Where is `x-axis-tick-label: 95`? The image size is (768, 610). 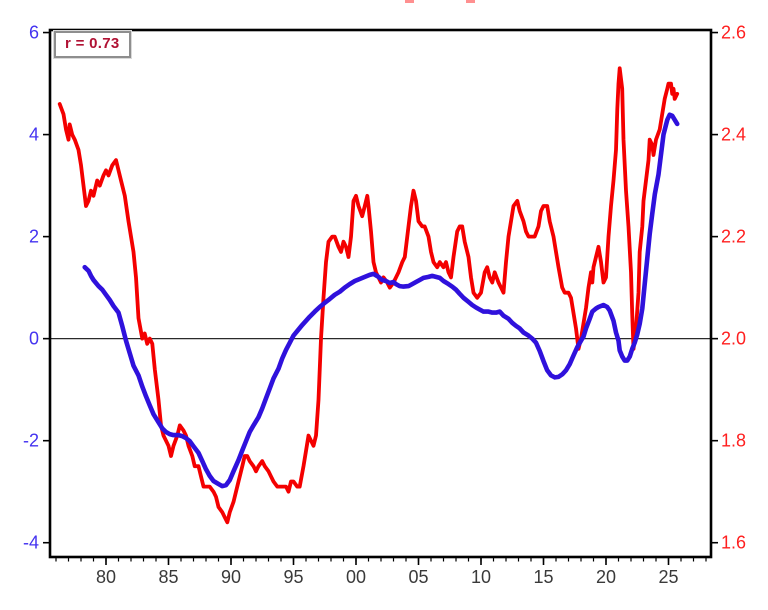
x-axis-tick-label: 95 is located at coordinates (293, 577).